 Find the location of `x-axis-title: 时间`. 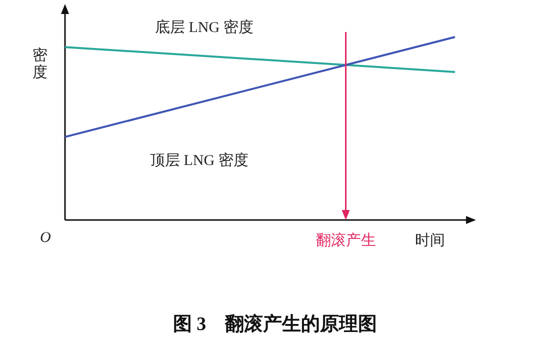

x-axis-title: 时间 is located at coordinates (430, 240).